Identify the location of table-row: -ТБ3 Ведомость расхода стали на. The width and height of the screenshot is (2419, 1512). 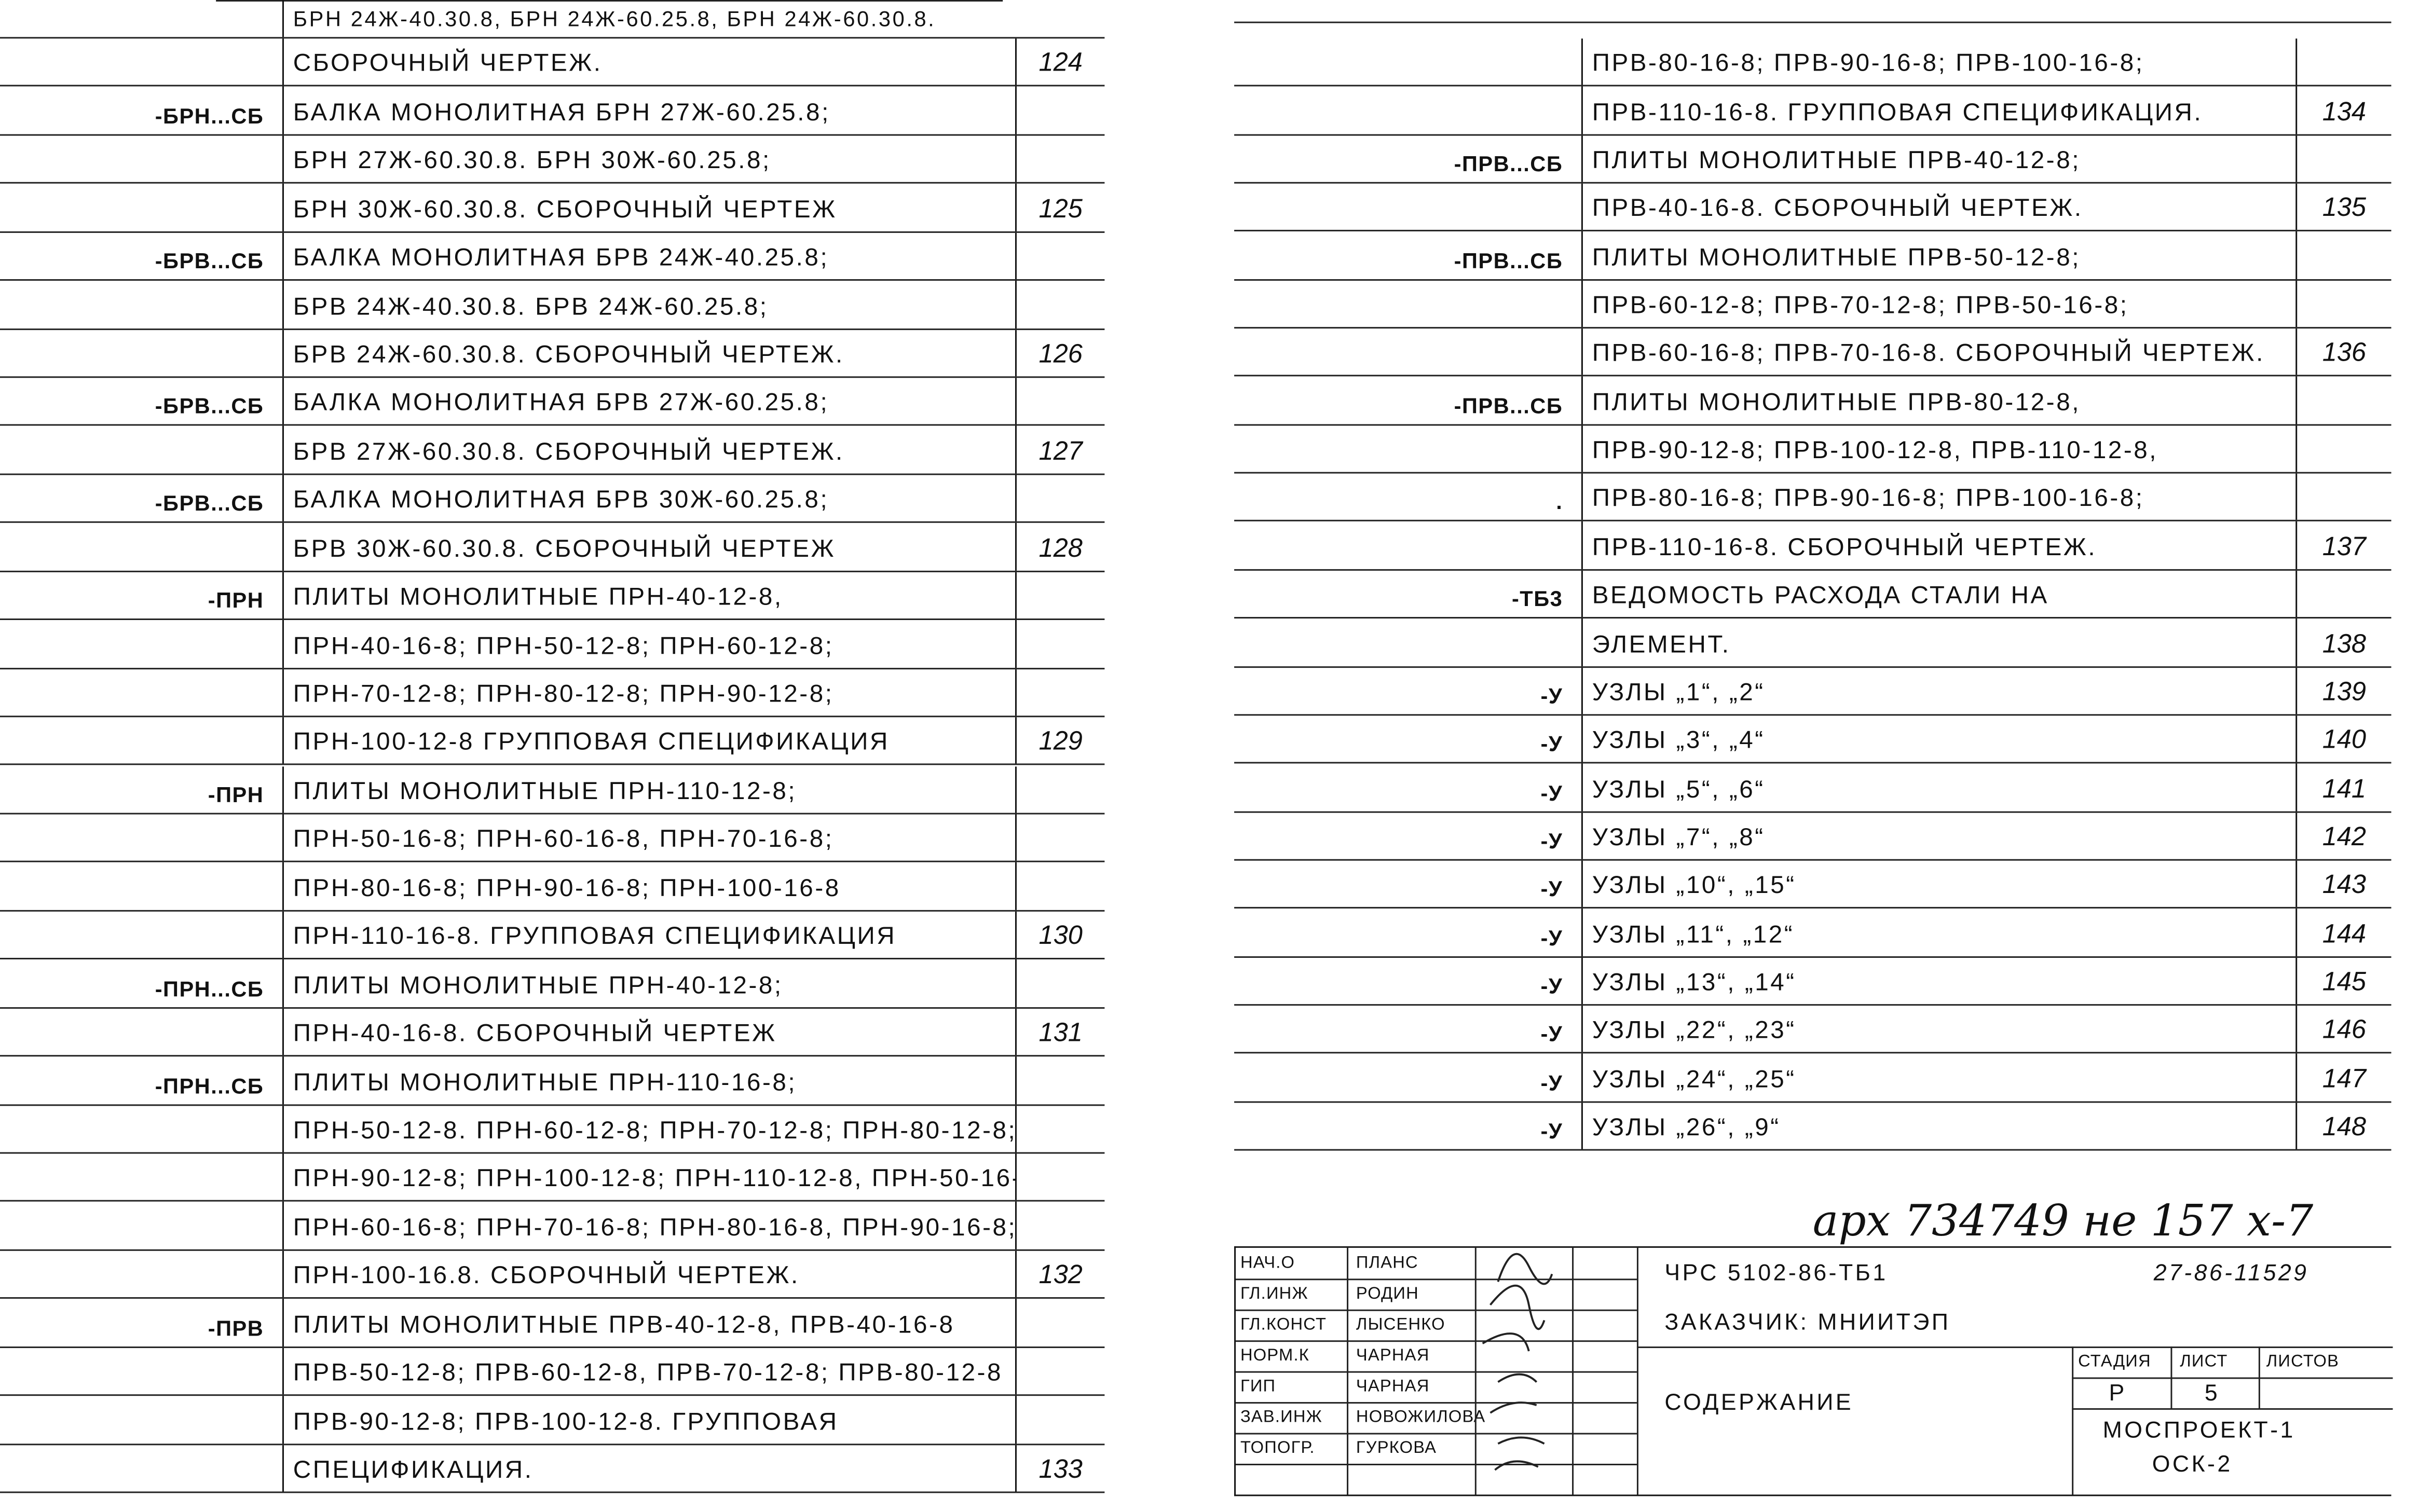
(1812, 595).